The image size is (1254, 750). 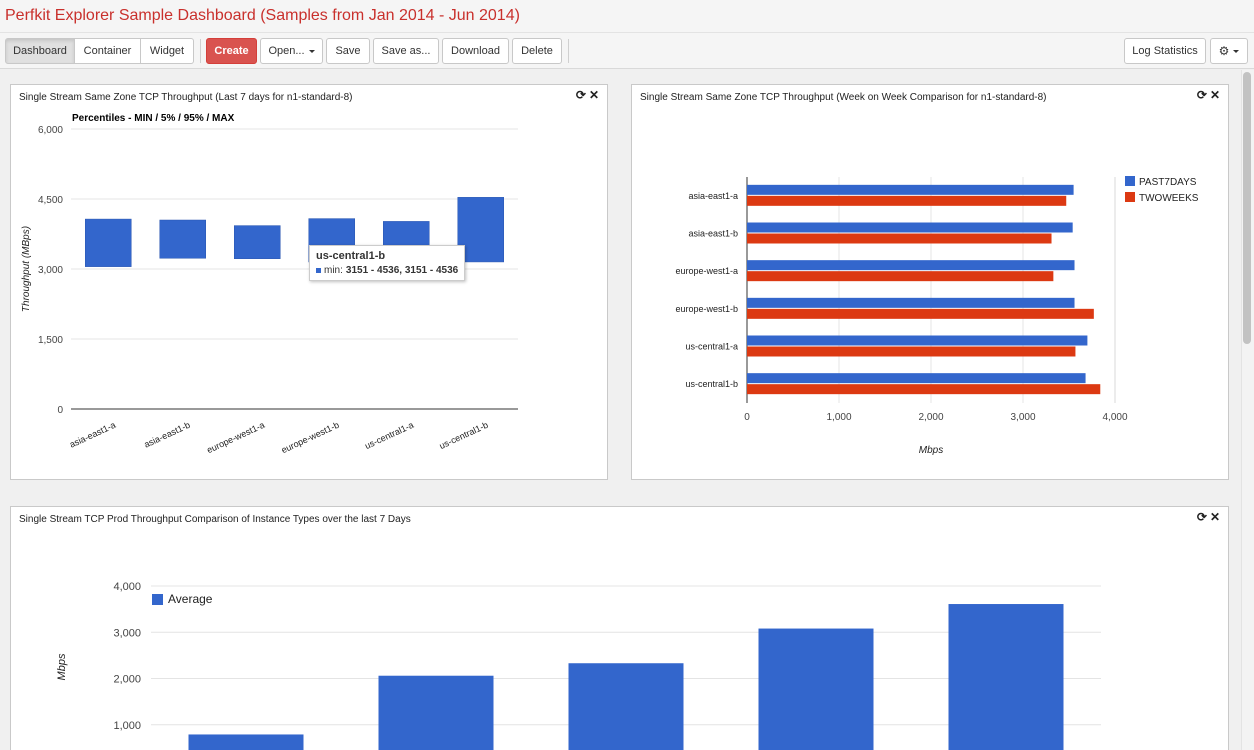 What do you see at coordinates (706, 271) in the screenshot?
I see `y-tick-label: europe-west1-a` at bounding box center [706, 271].